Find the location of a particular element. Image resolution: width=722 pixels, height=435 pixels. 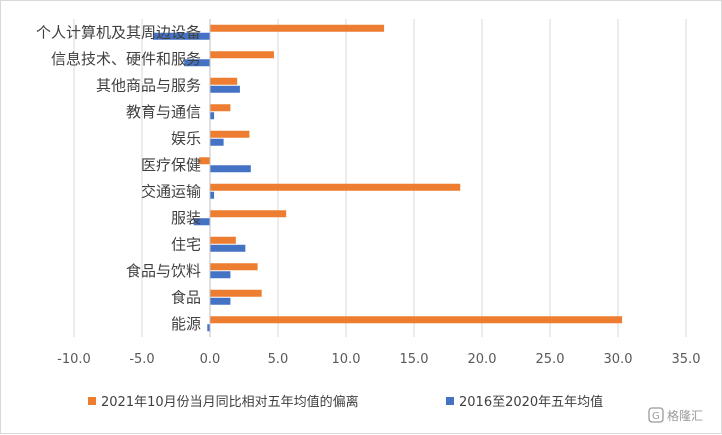

x-tick-label: 35.0 is located at coordinates (686, 359).